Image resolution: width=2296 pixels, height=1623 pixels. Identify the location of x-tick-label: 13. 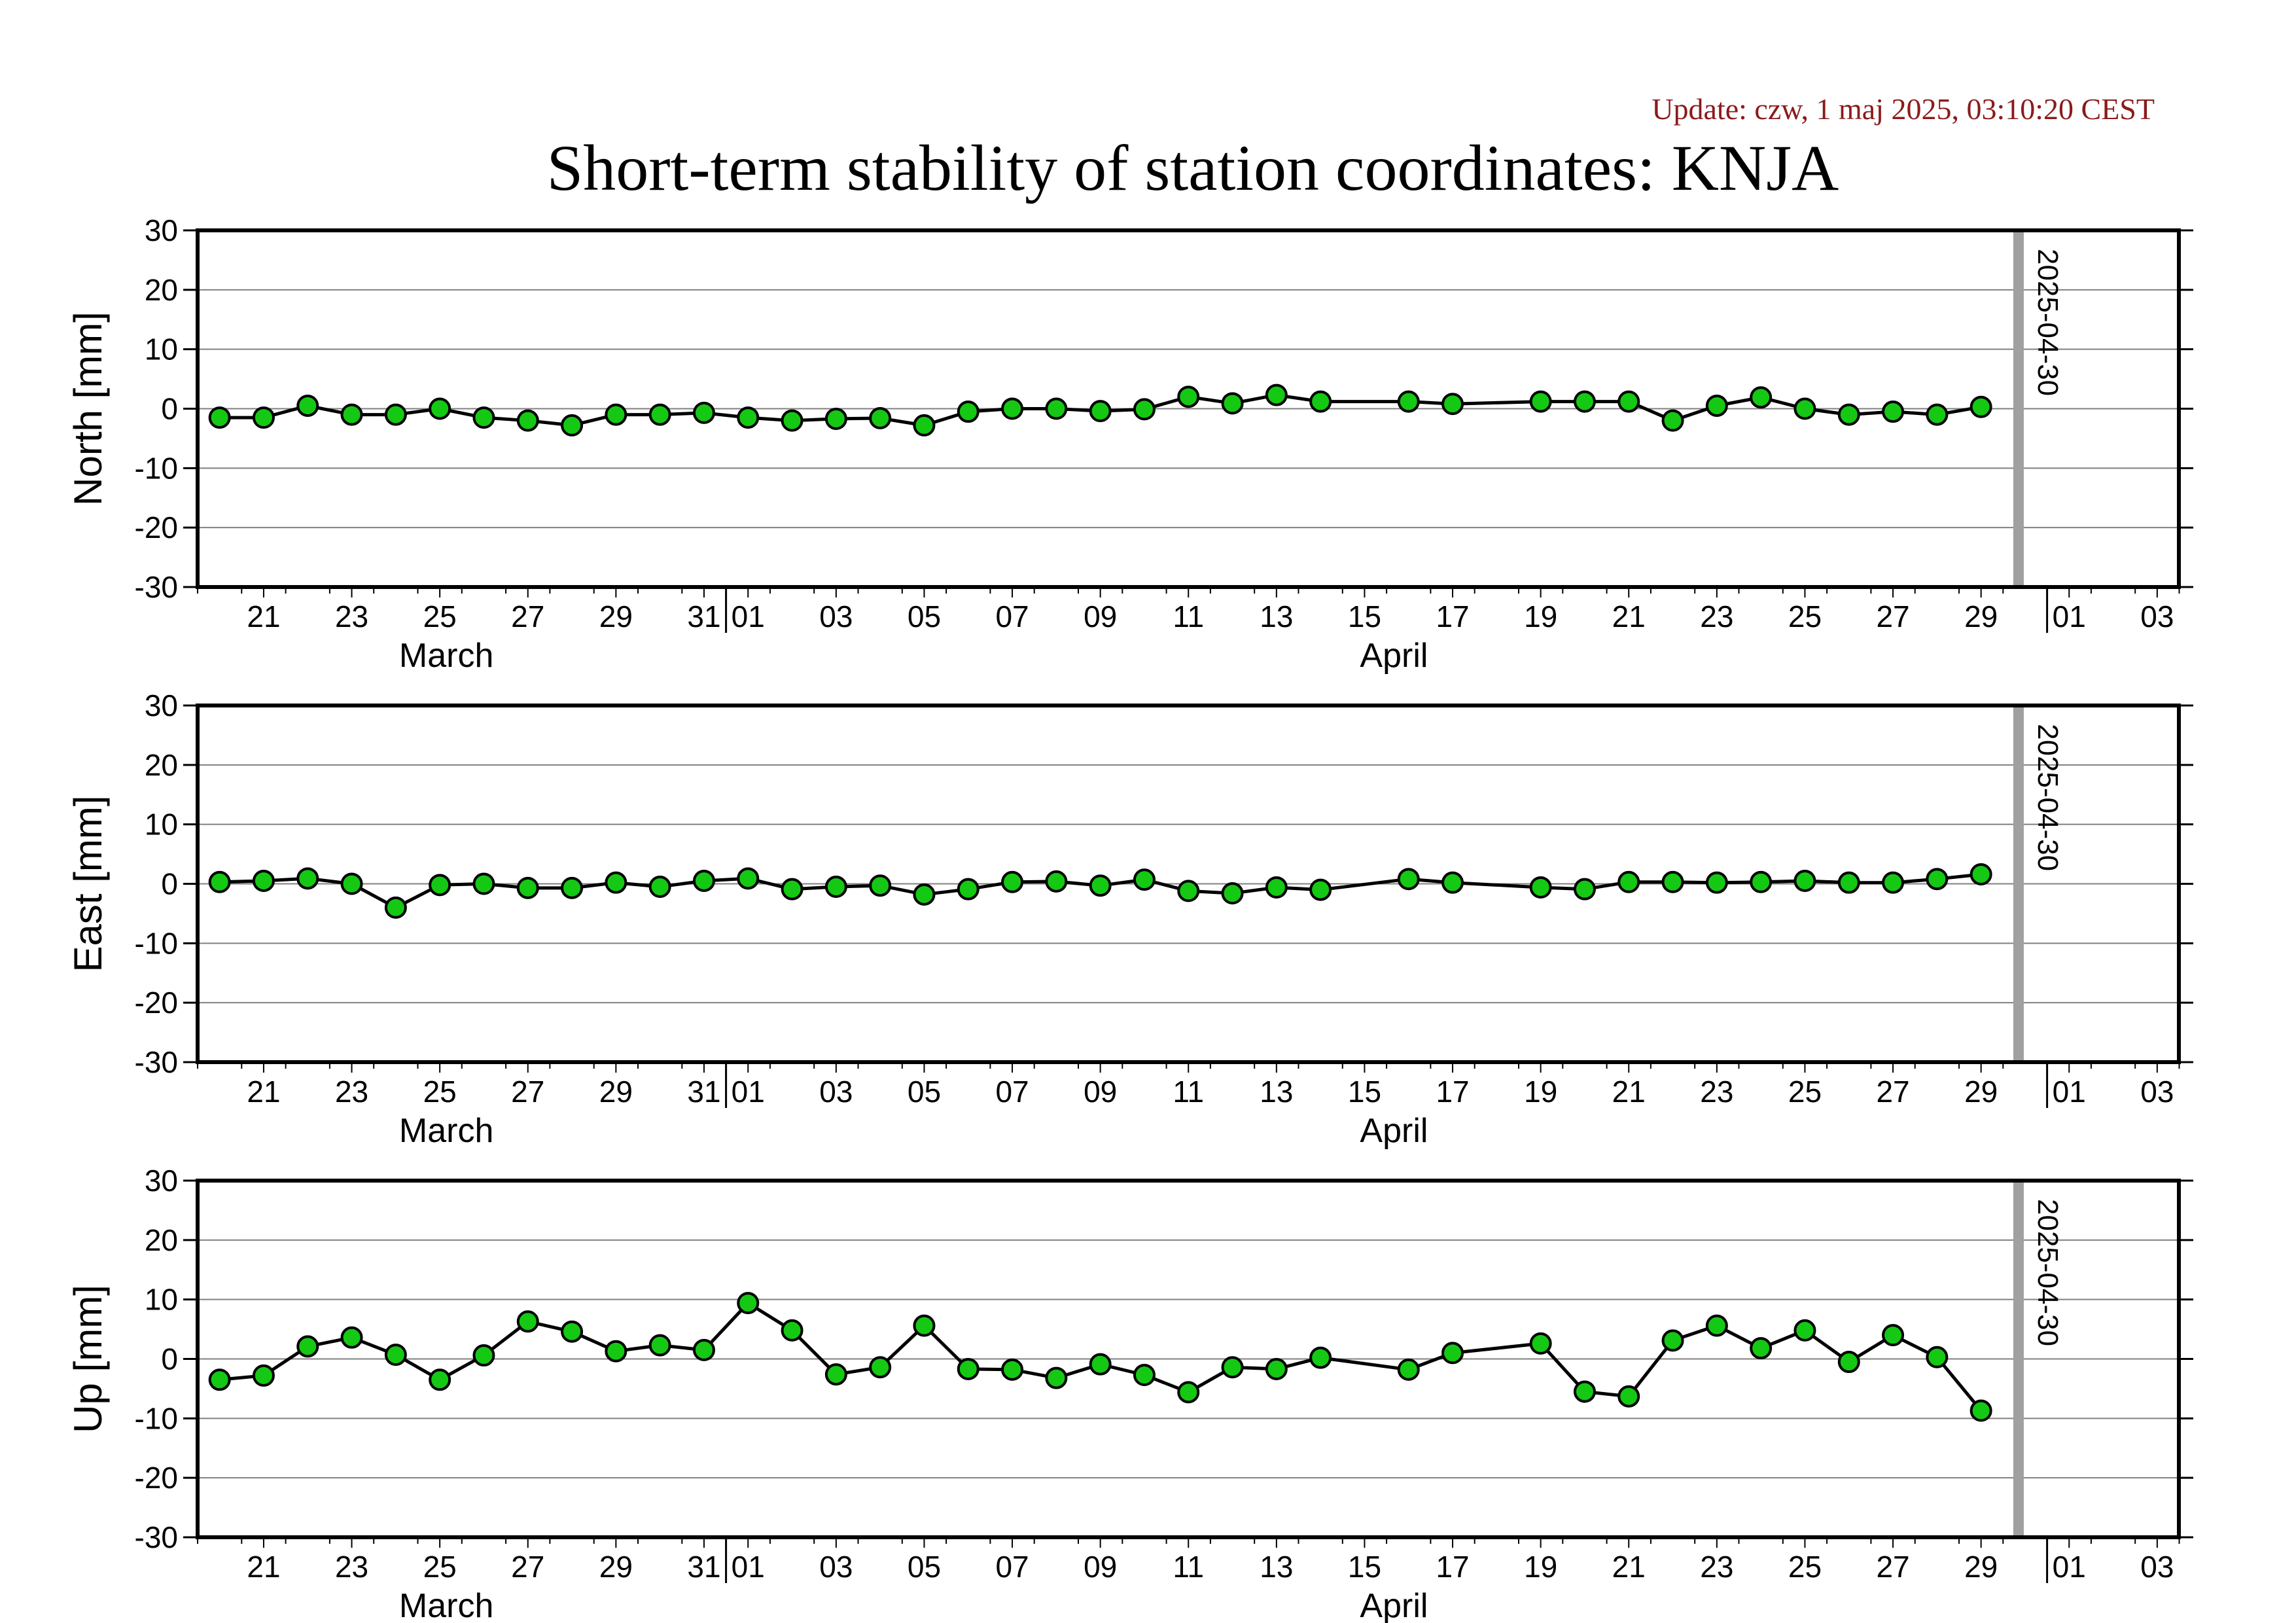
(1276, 1567).